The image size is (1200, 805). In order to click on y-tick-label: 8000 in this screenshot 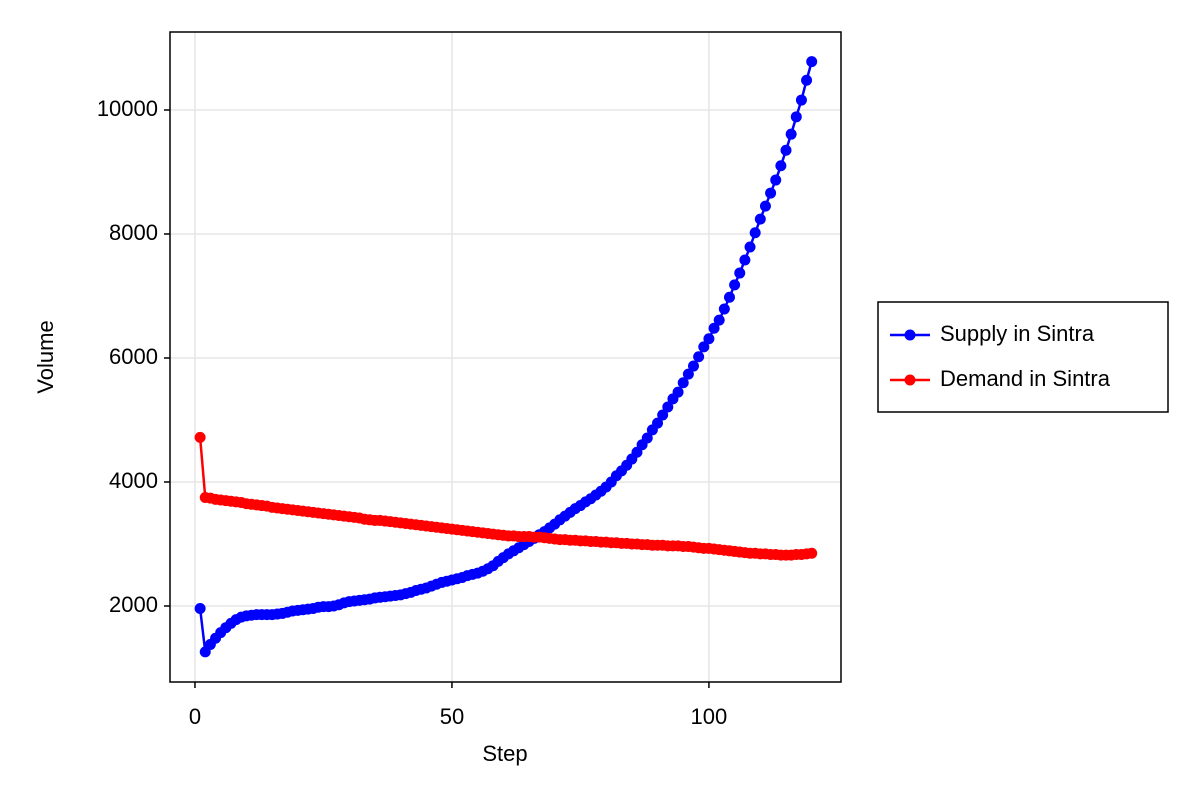, I will do `click(133, 232)`.